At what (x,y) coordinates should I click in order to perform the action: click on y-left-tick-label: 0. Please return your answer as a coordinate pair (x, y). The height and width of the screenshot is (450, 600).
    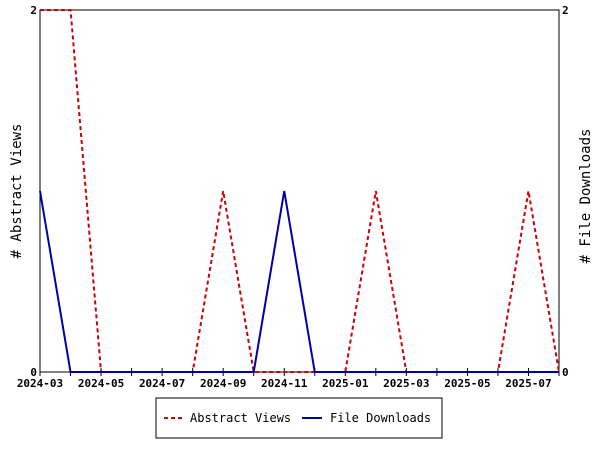
    Looking at the image, I should click on (33, 372).